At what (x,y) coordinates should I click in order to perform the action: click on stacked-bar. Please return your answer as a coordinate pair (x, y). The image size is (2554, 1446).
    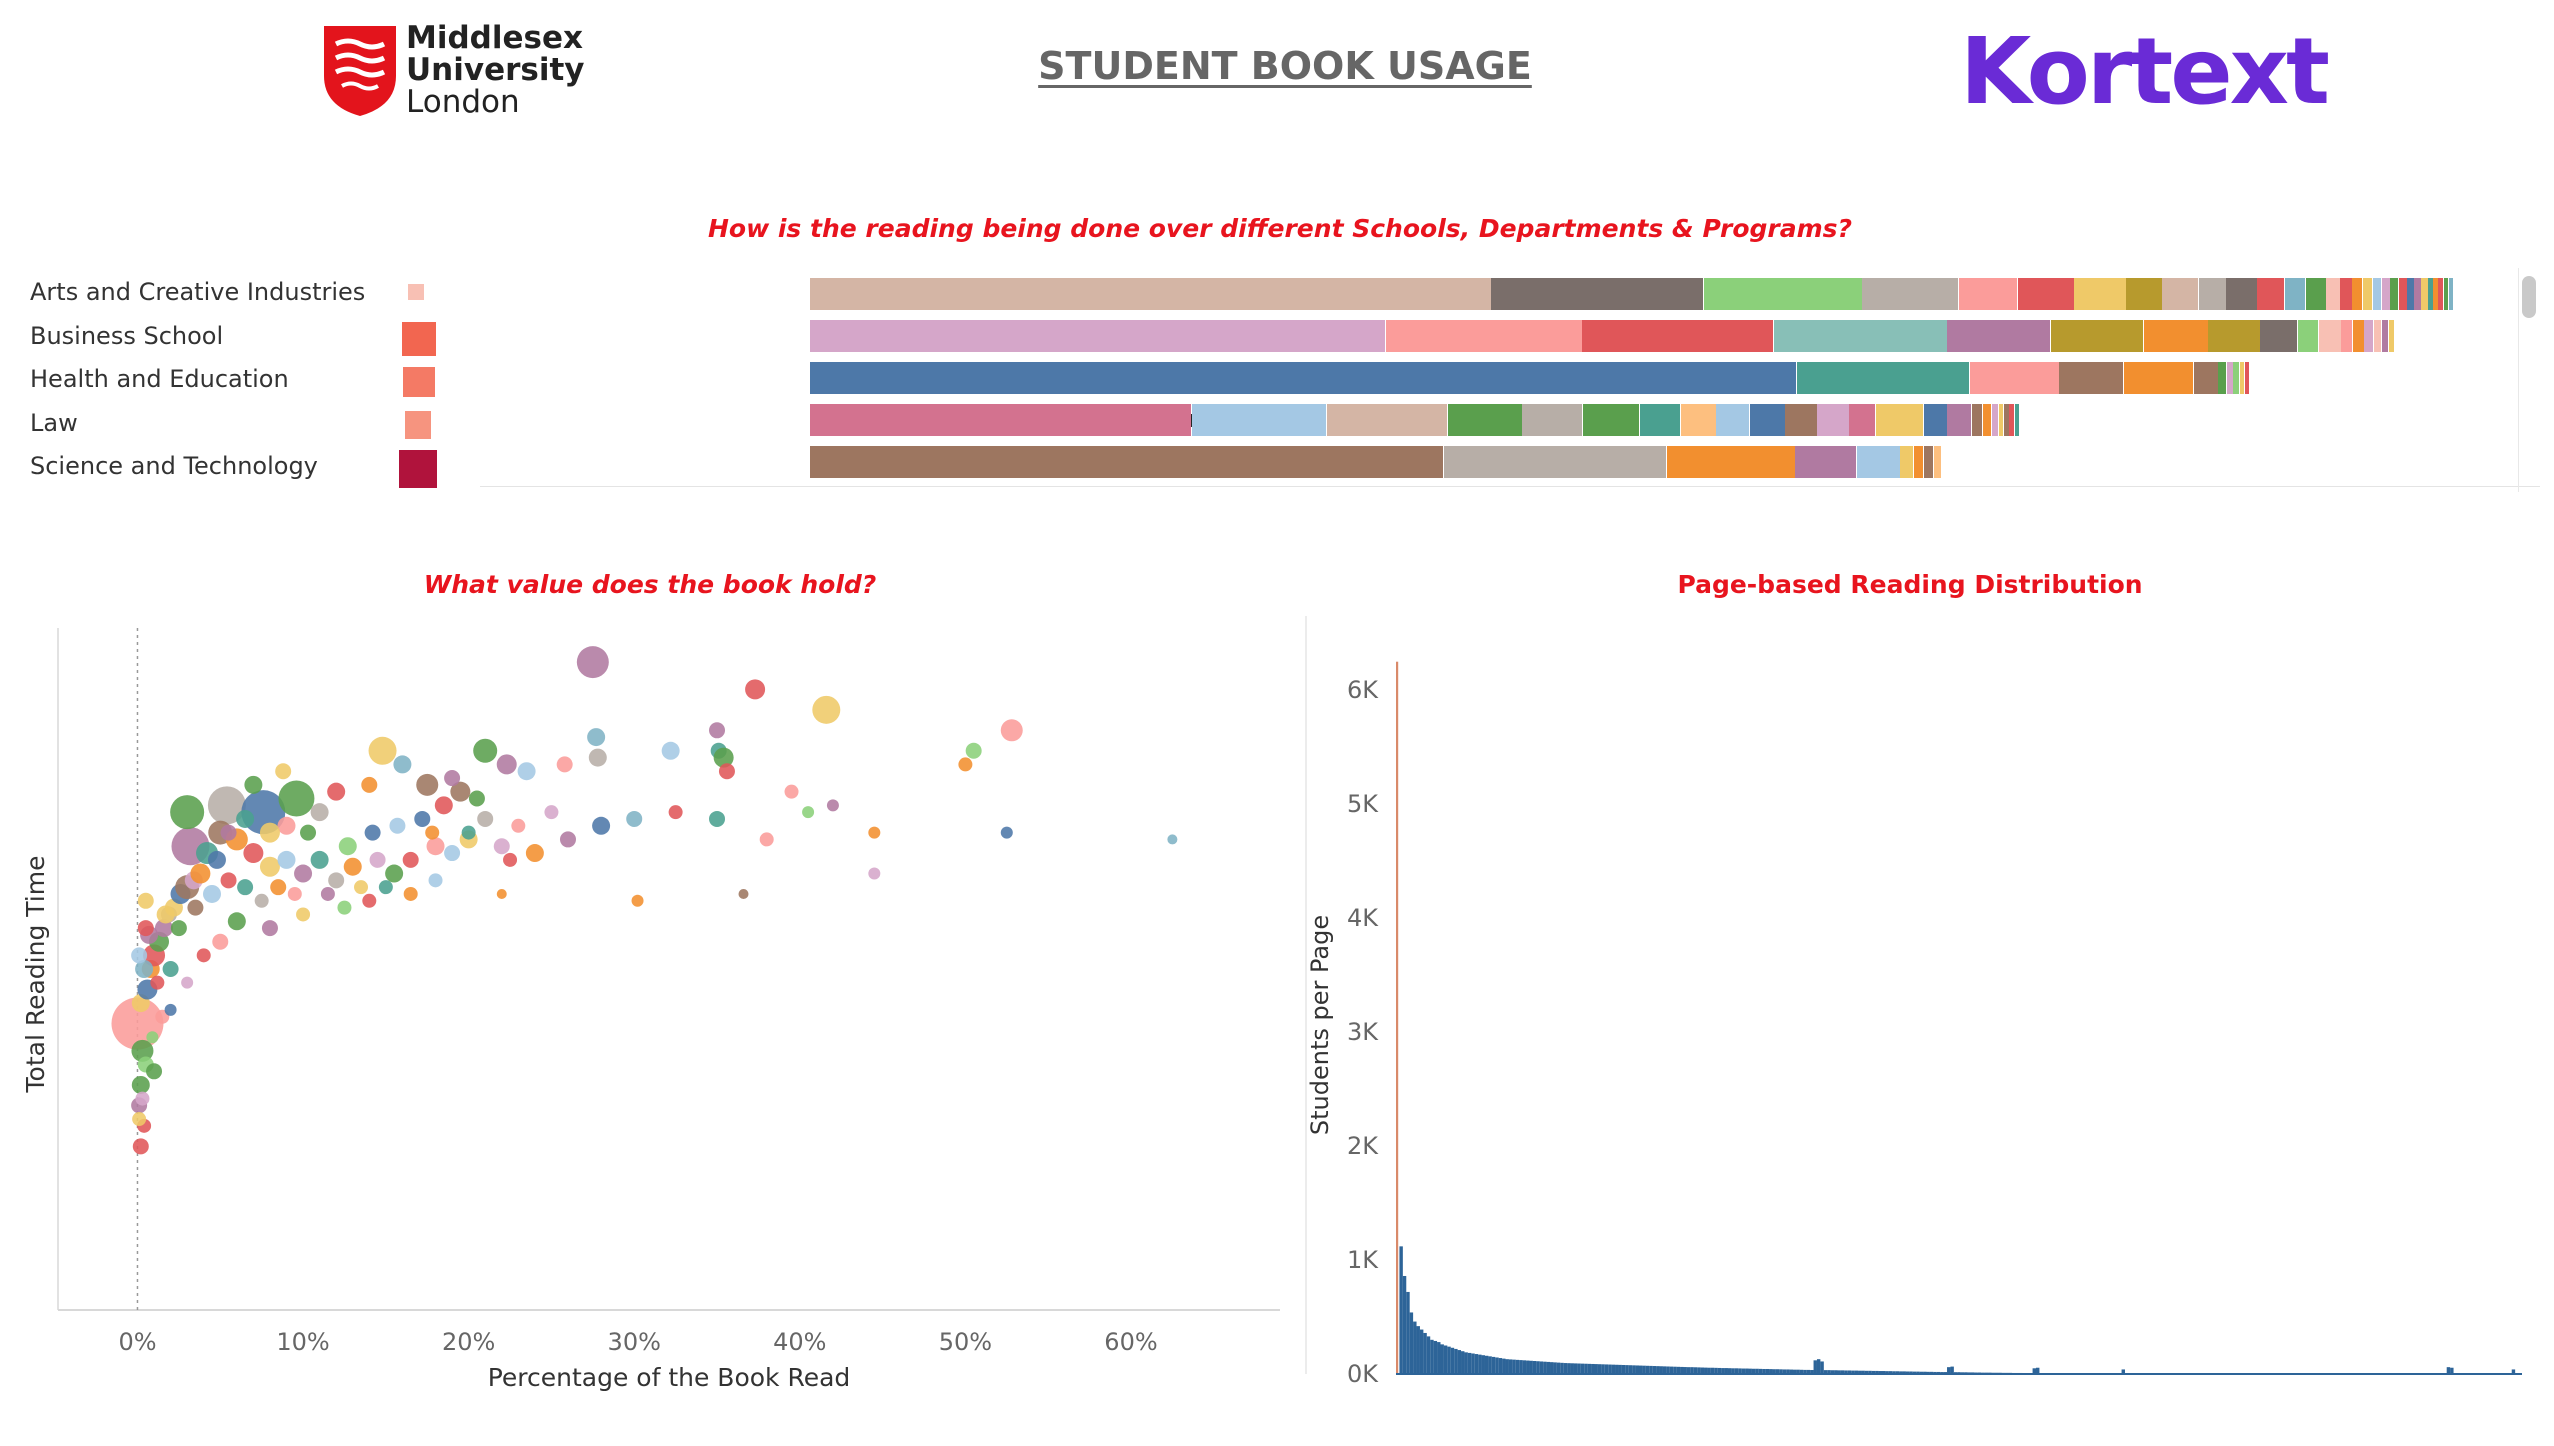
    Looking at the image, I should click on (1415, 420).